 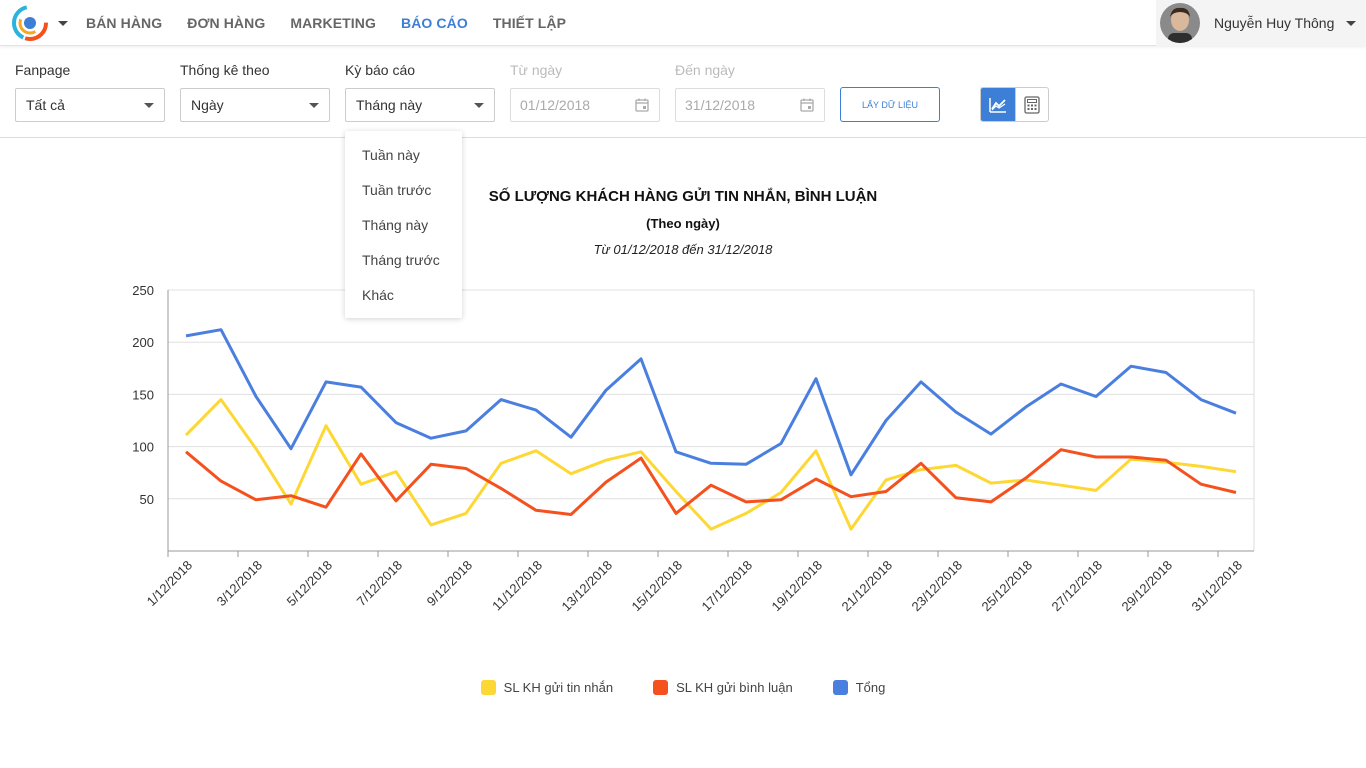 What do you see at coordinates (1351, 23) in the screenshot?
I see `user-chevron-down-icon` at bounding box center [1351, 23].